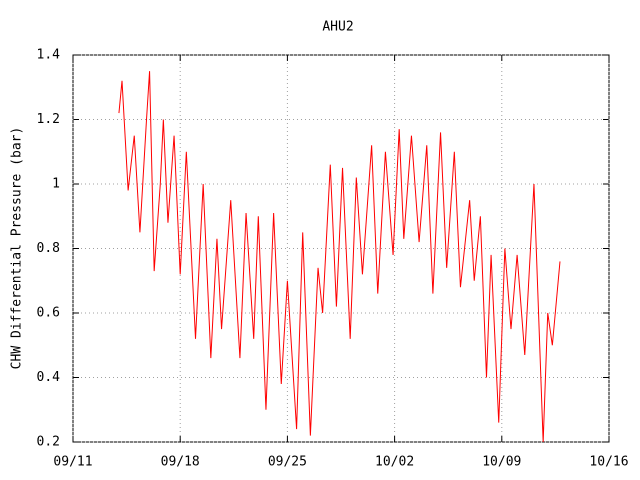  I want to click on y-tick-label: 1, so click(56, 184).